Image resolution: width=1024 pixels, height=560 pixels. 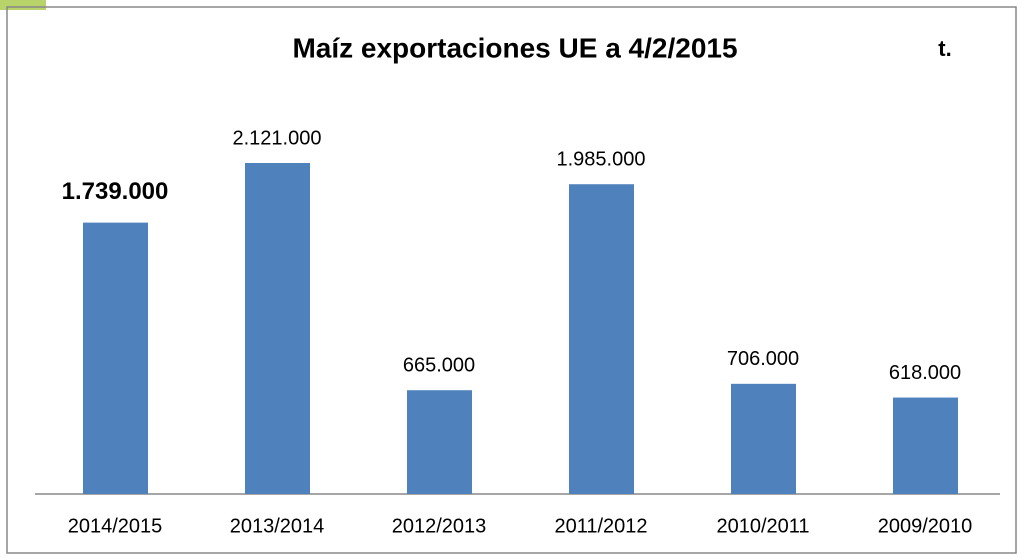 What do you see at coordinates (601, 160) in the screenshot?
I see `data-label: 1.985.000` at bounding box center [601, 160].